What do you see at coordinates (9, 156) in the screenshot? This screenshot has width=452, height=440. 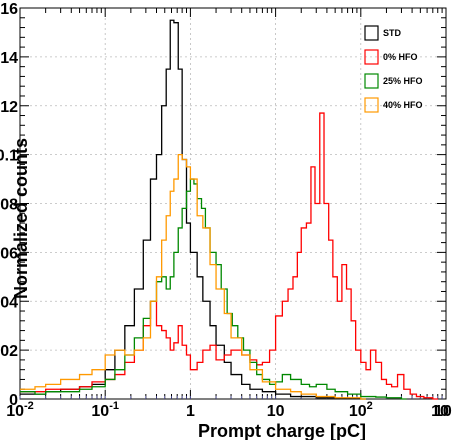 I see `y-tick-label: 0.1` at bounding box center [9, 156].